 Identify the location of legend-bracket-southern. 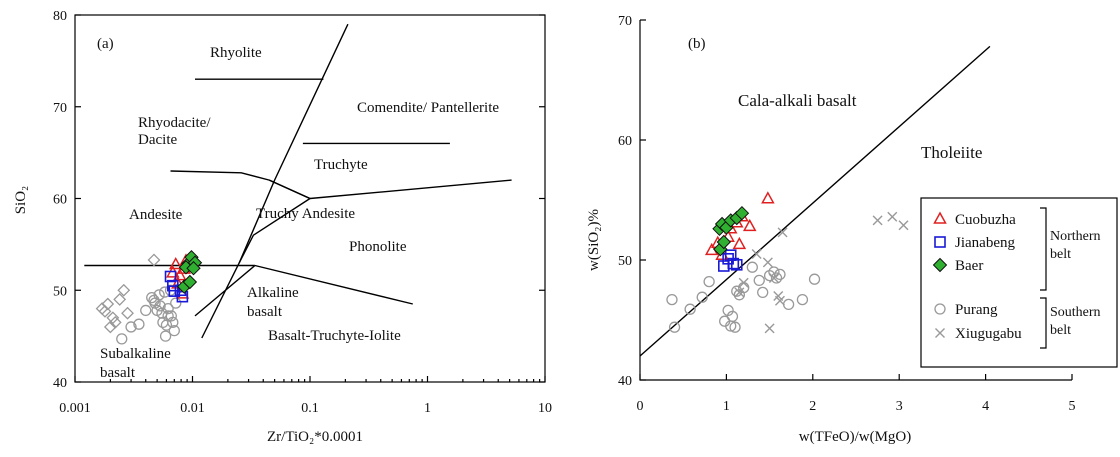
(1043, 323).